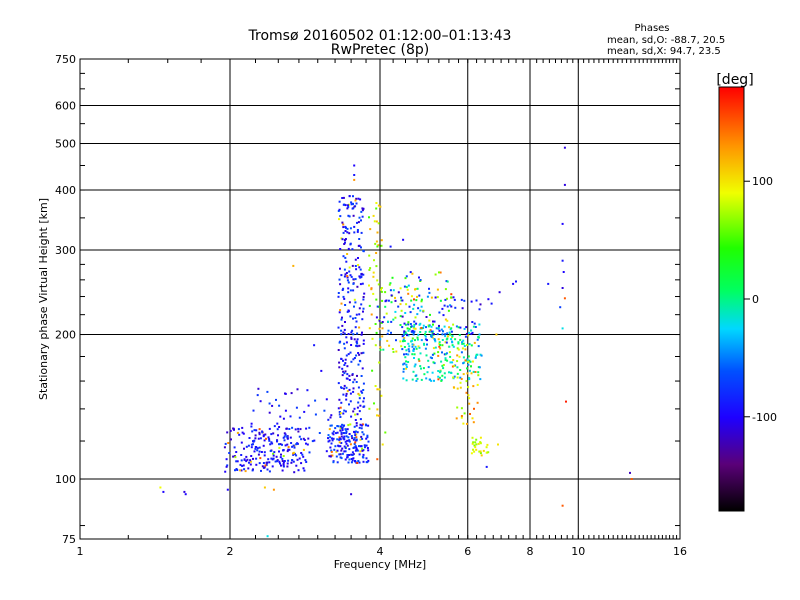 The image size is (800, 600). I want to click on chart-title: Tromsø 20160502 01:12:00–01:13:43, so click(380, 36).